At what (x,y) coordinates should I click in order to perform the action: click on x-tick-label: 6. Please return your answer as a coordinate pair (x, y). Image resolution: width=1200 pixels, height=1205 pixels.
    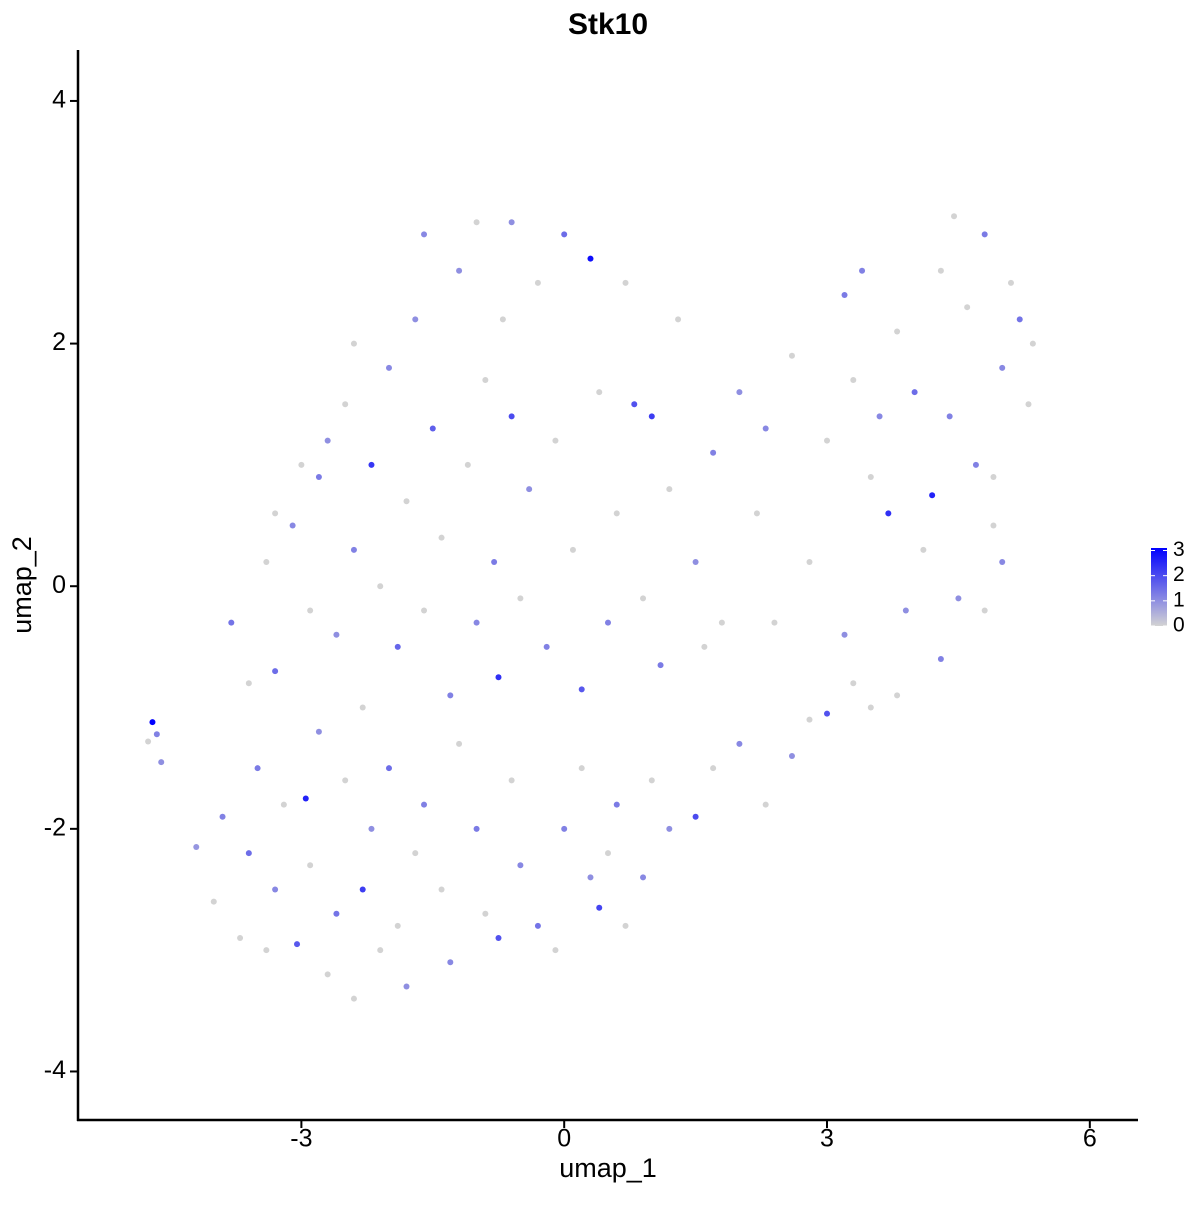
    Looking at the image, I should click on (1090, 1139).